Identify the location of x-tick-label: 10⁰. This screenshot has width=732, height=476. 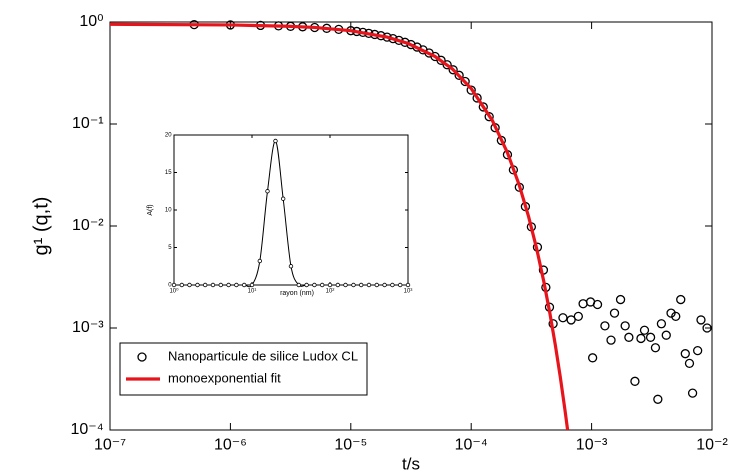
(174, 290).